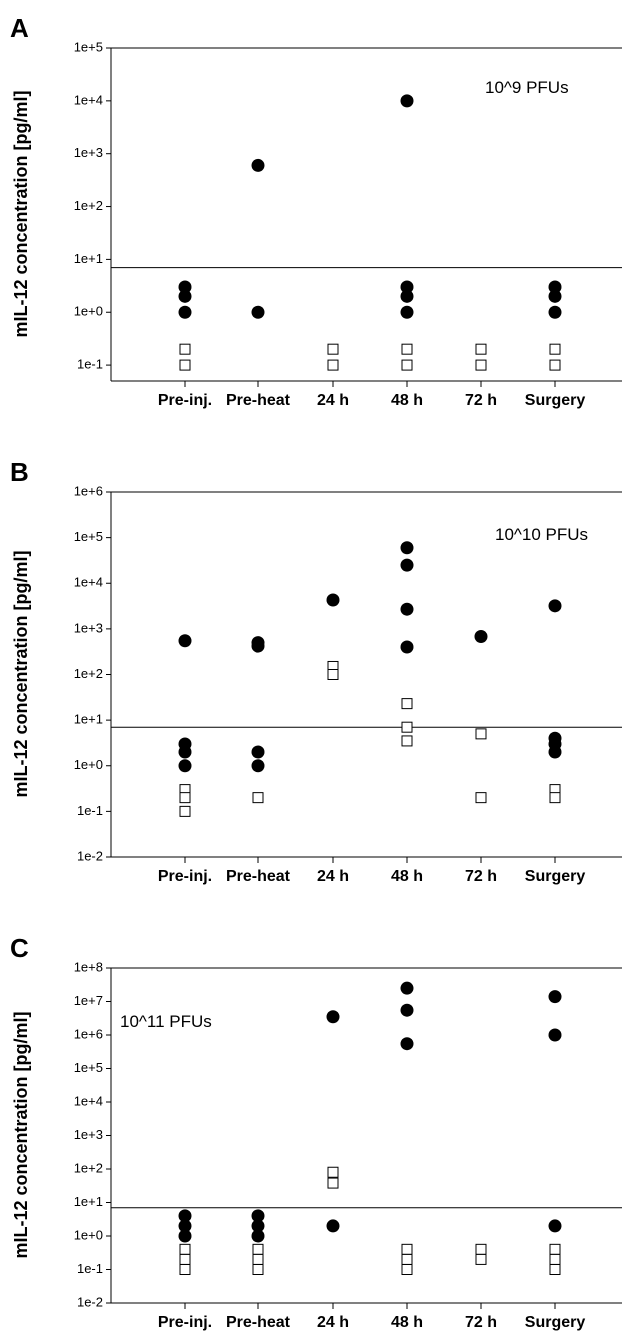 This screenshot has height=1337, width=624. I want to click on panel-letter: B, so click(19, 472).